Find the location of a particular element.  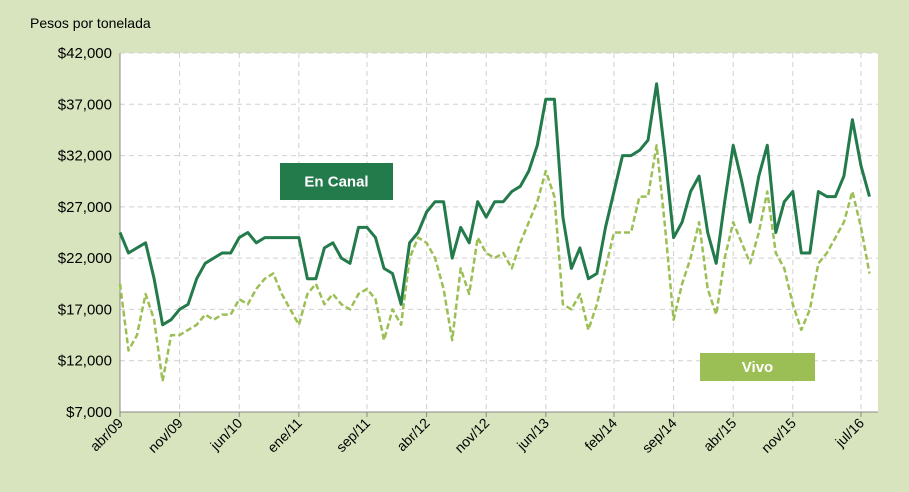

y-axis-label: Pesos por tonelada is located at coordinates (90, 23).